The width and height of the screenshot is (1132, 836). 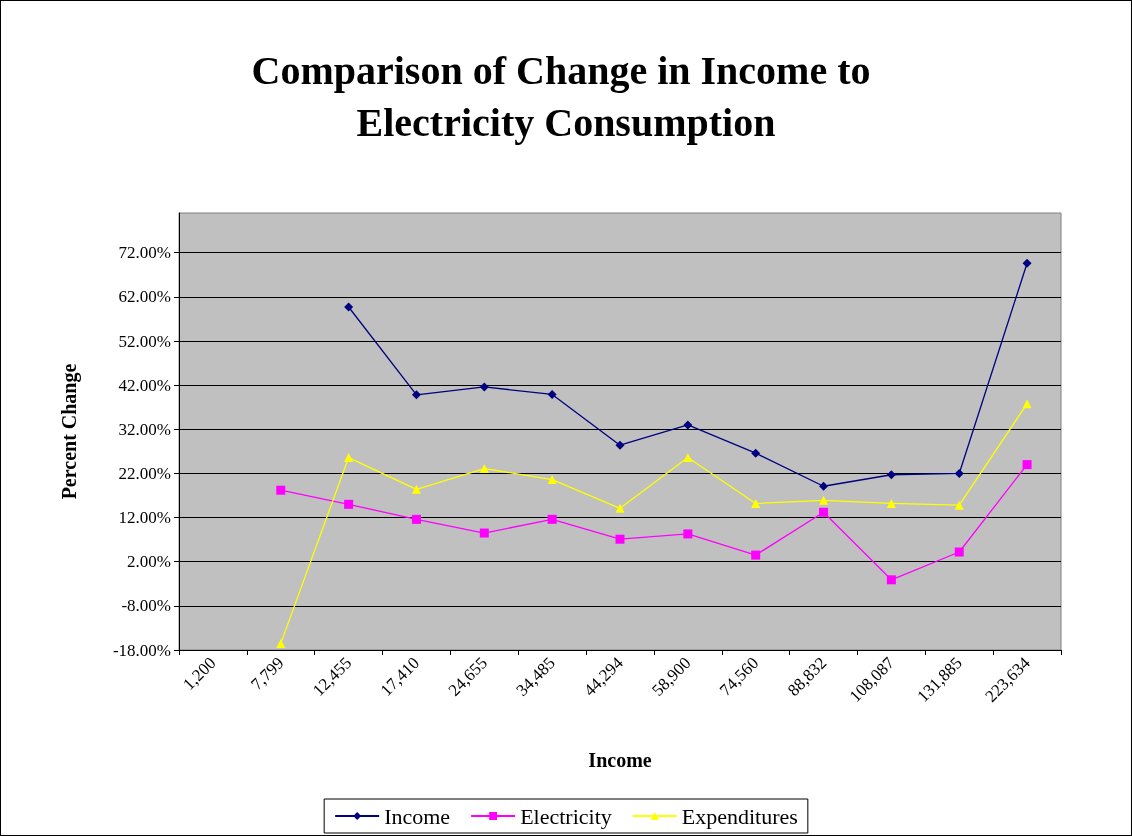 I want to click on y-tick-label: 72.00%, so click(x=144, y=253).